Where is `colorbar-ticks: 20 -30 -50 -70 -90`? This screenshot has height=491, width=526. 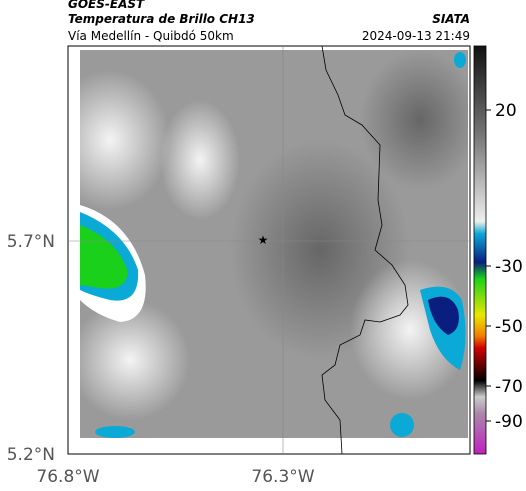
colorbar-ticks: 20 -30 -50 -70 -90 is located at coordinates (504, 266).